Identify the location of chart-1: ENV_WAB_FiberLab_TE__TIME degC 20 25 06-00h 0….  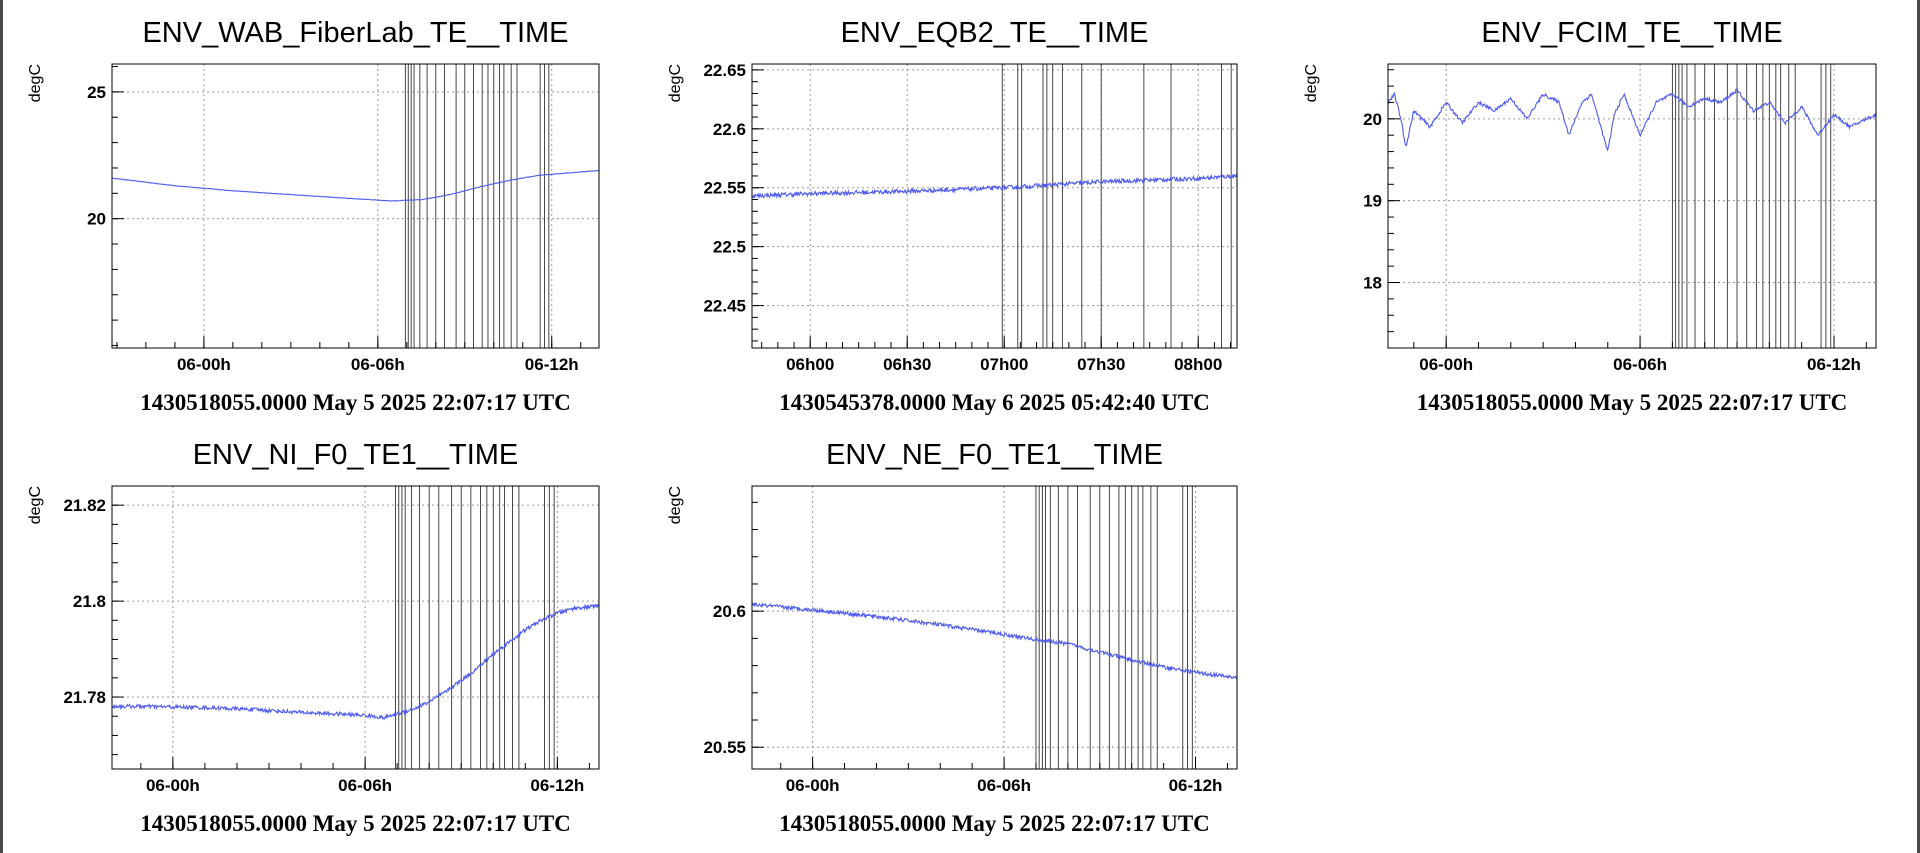
(313, 216).